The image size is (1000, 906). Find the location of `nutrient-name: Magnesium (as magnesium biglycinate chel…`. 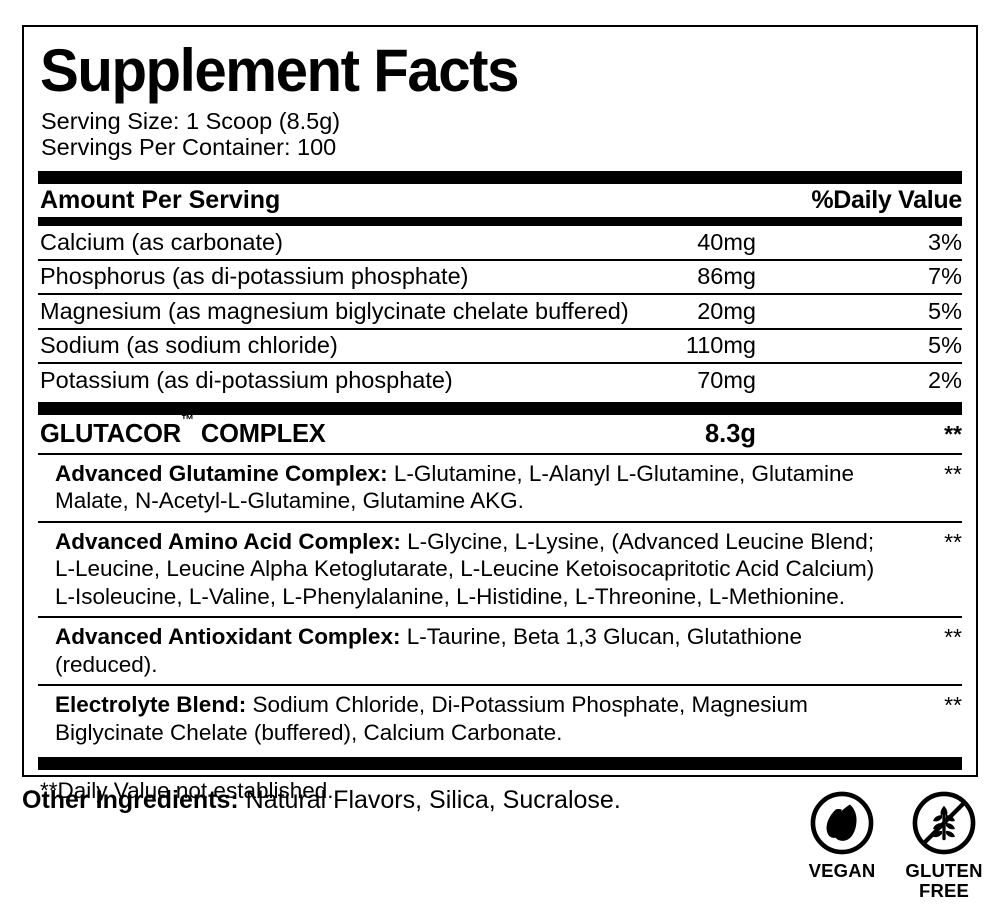

nutrient-name: Magnesium (as magnesium biglycinate chel… is located at coordinates (334, 310).